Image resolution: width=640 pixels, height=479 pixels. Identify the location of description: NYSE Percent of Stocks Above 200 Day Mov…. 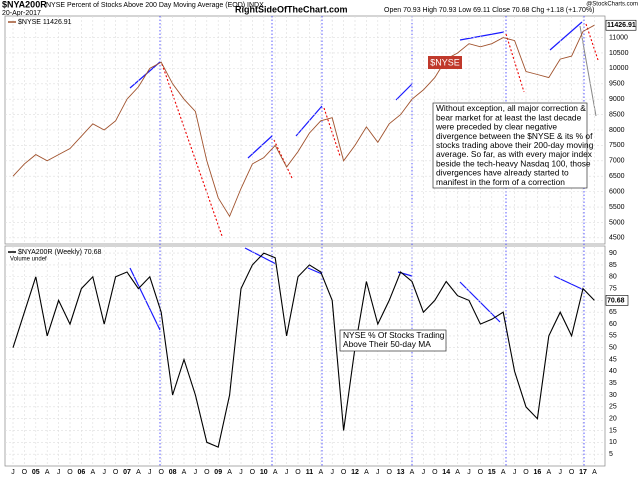
(155, 5).